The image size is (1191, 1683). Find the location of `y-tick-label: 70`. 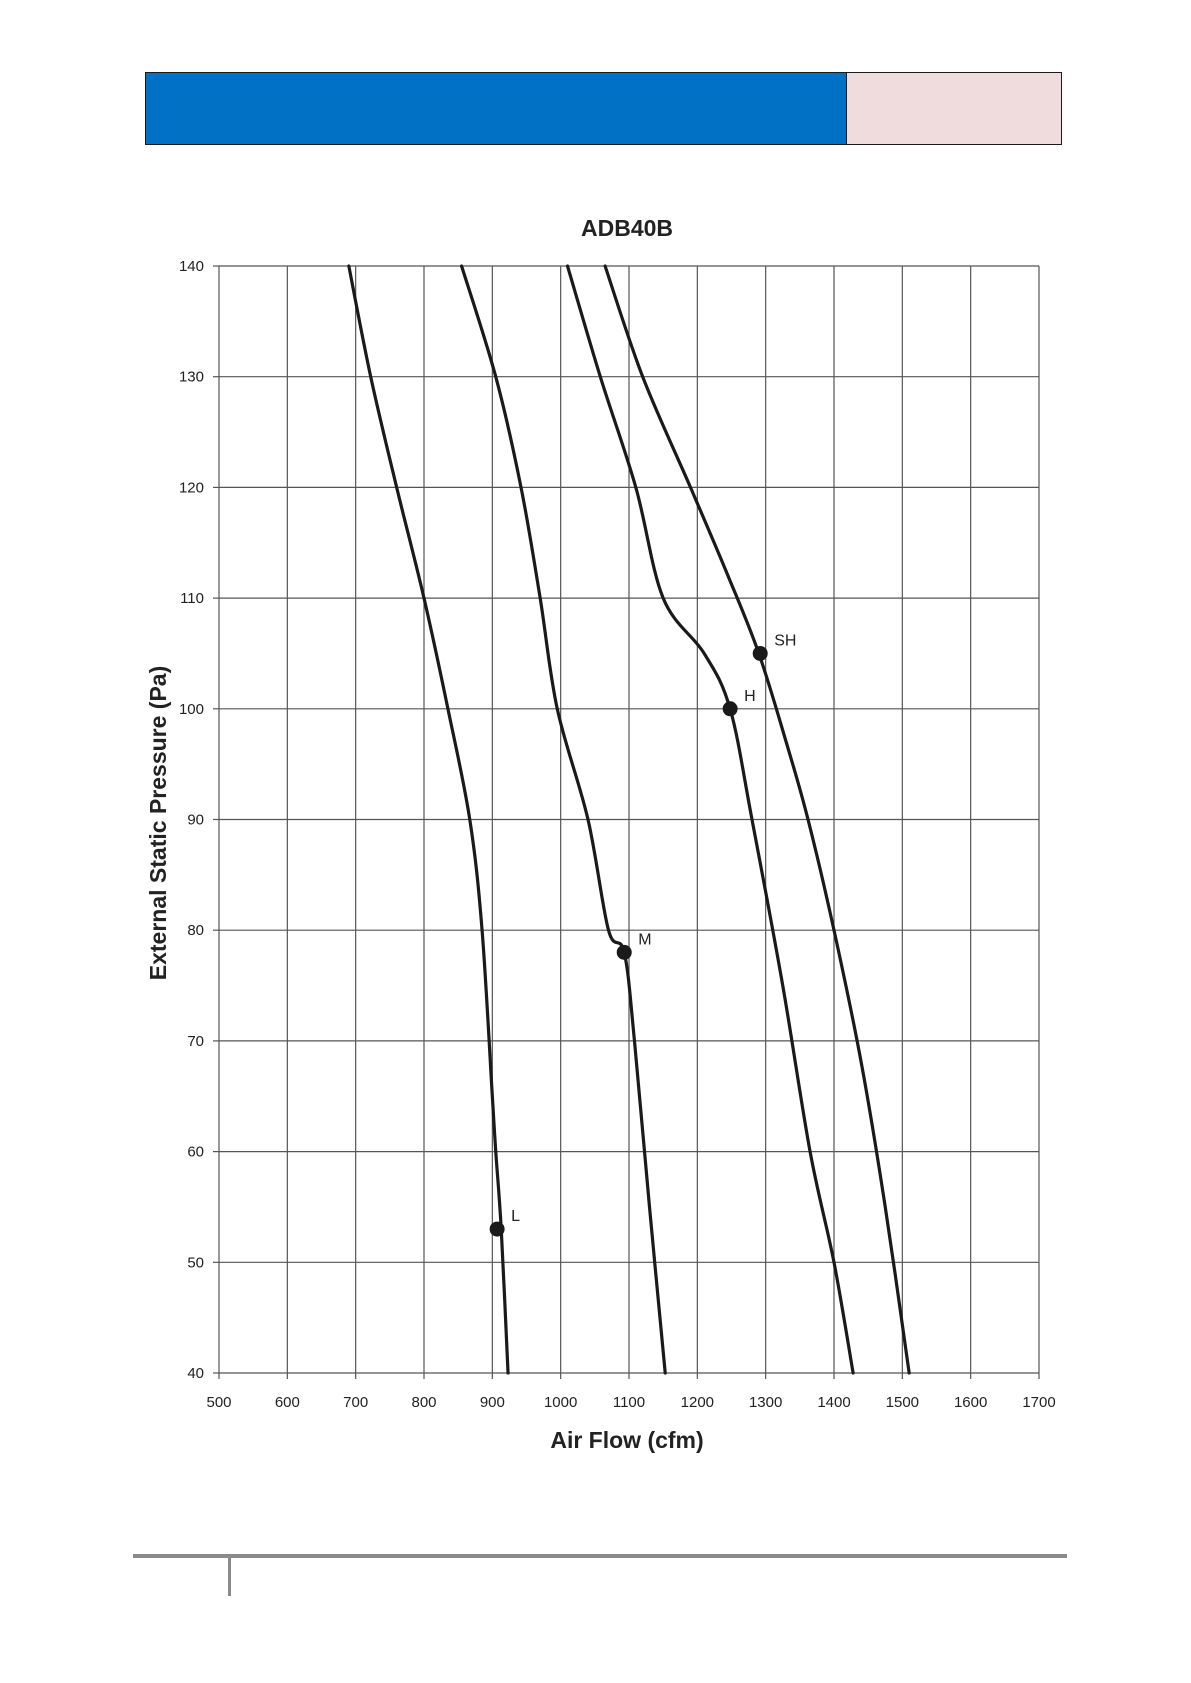

y-tick-label: 70 is located at coordinates (195, 1041).